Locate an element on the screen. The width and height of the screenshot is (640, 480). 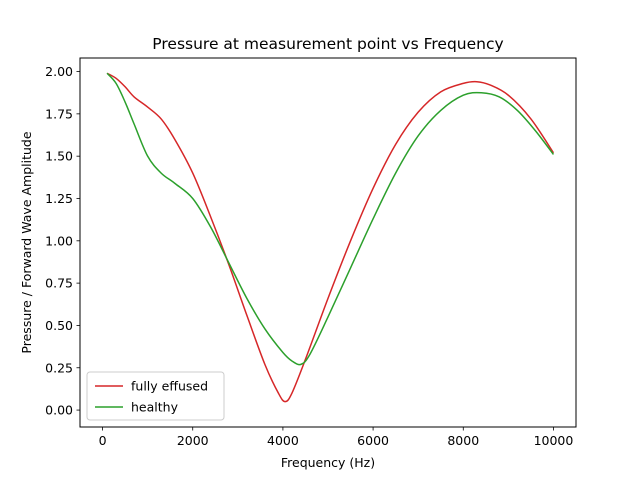
x-tick-label: 4000 is located at coordinates (283, 440).